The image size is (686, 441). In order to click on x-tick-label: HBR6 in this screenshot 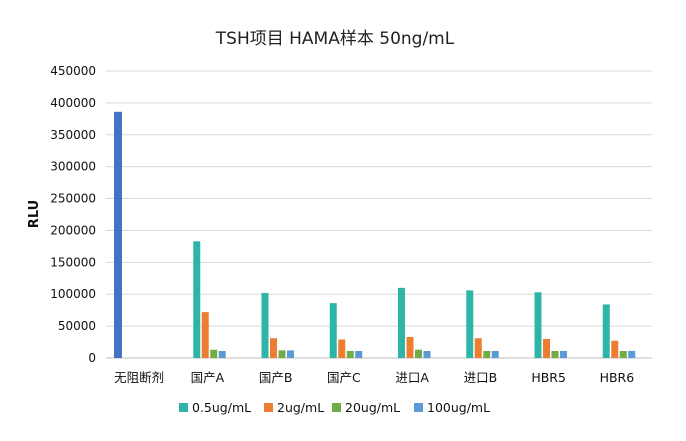, I will do `click(617, 377)`.